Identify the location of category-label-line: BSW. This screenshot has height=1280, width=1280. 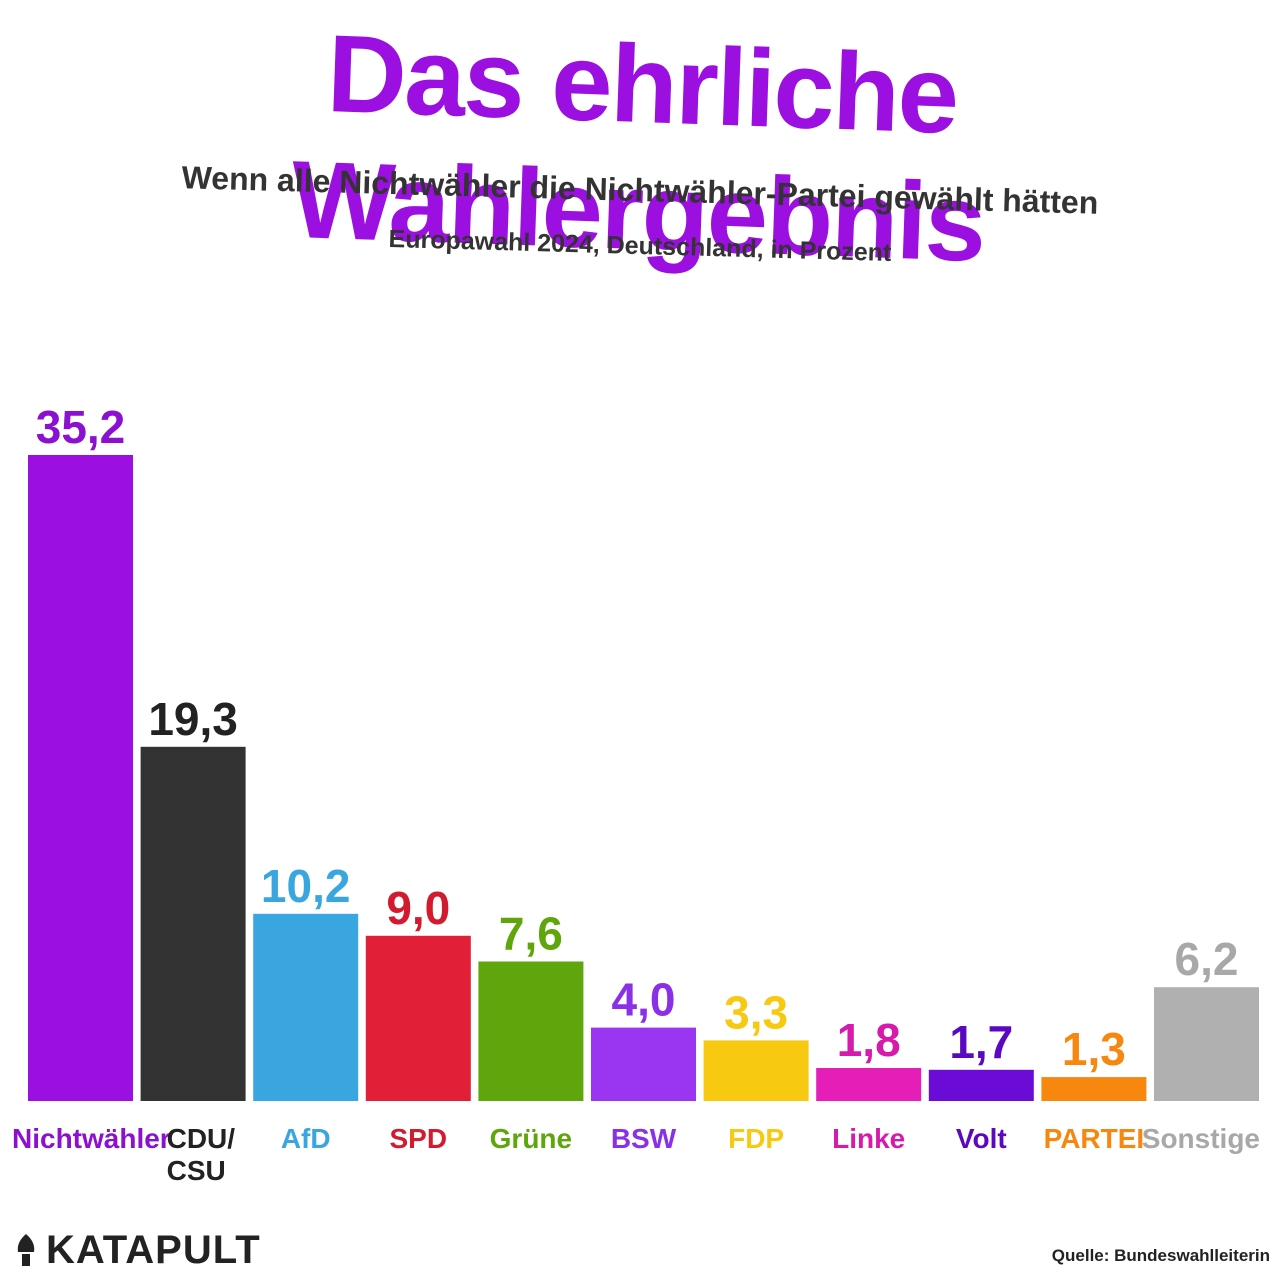
(644, 1138).